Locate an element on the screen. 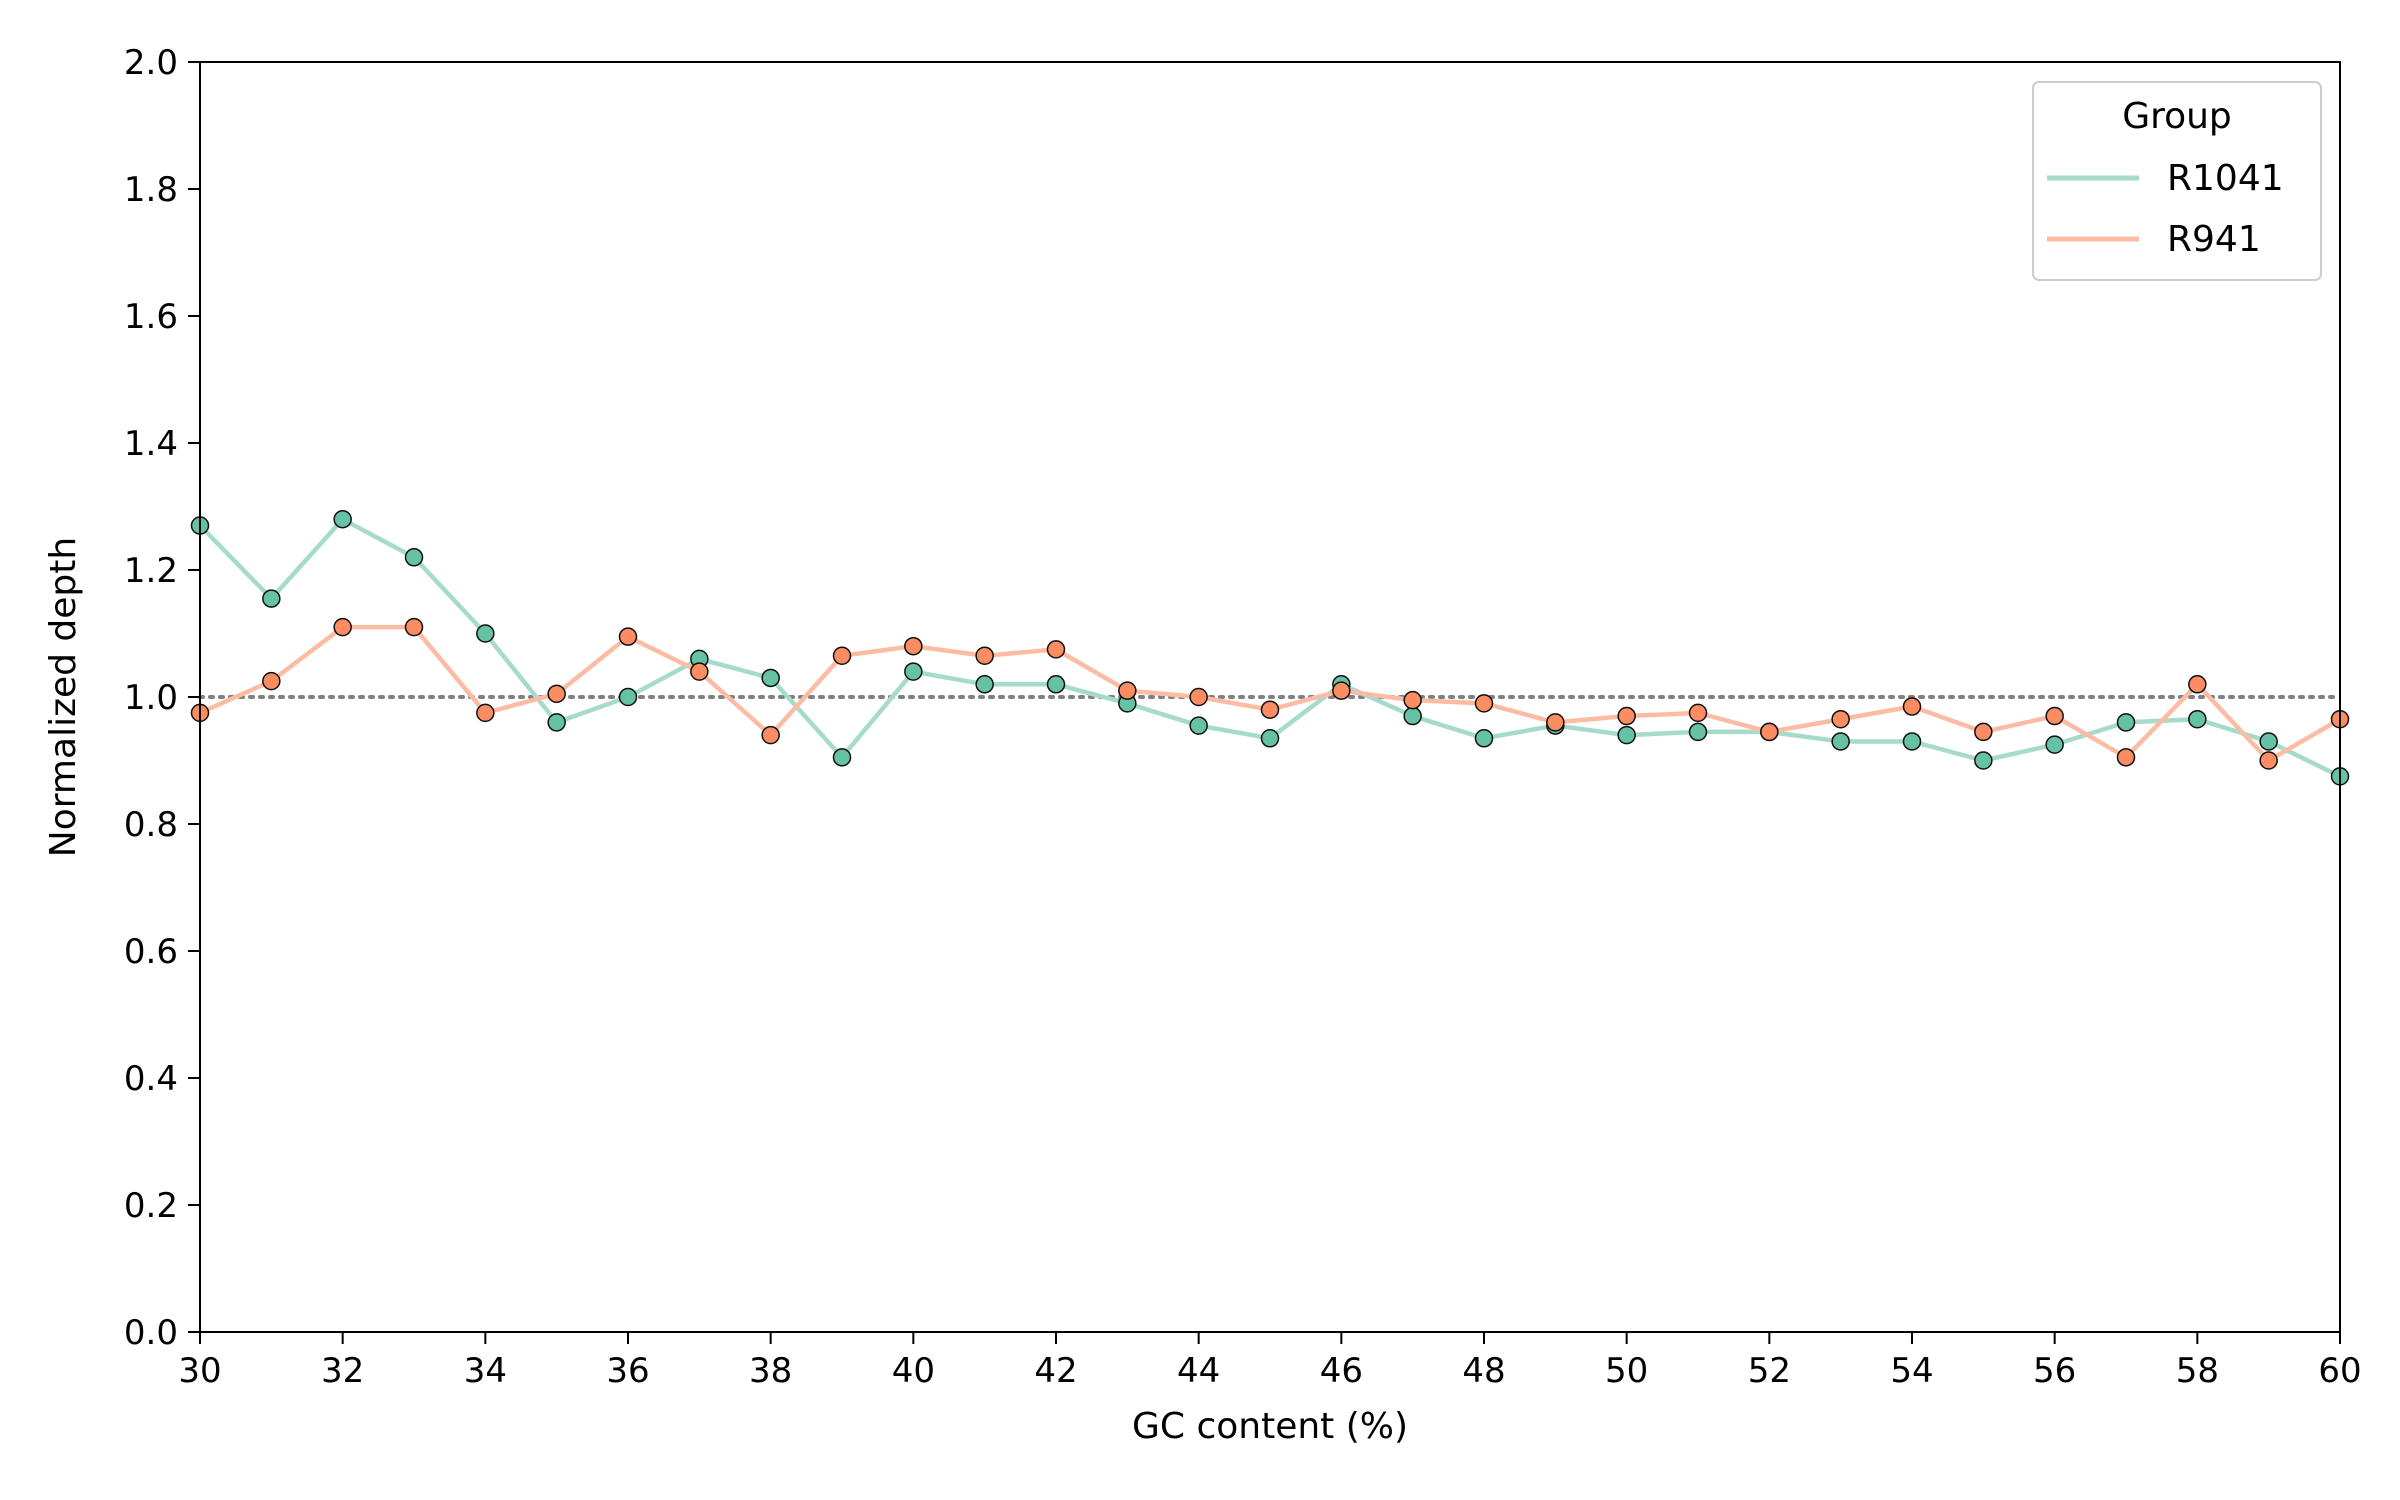  x-tick-label: 40 is located at coordinates (913, 1371).